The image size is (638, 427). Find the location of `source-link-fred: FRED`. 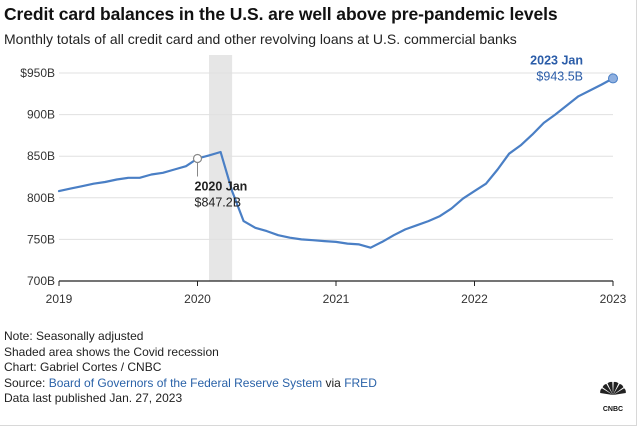

source-link-fred: FRED is located at coordinates (360, 382).